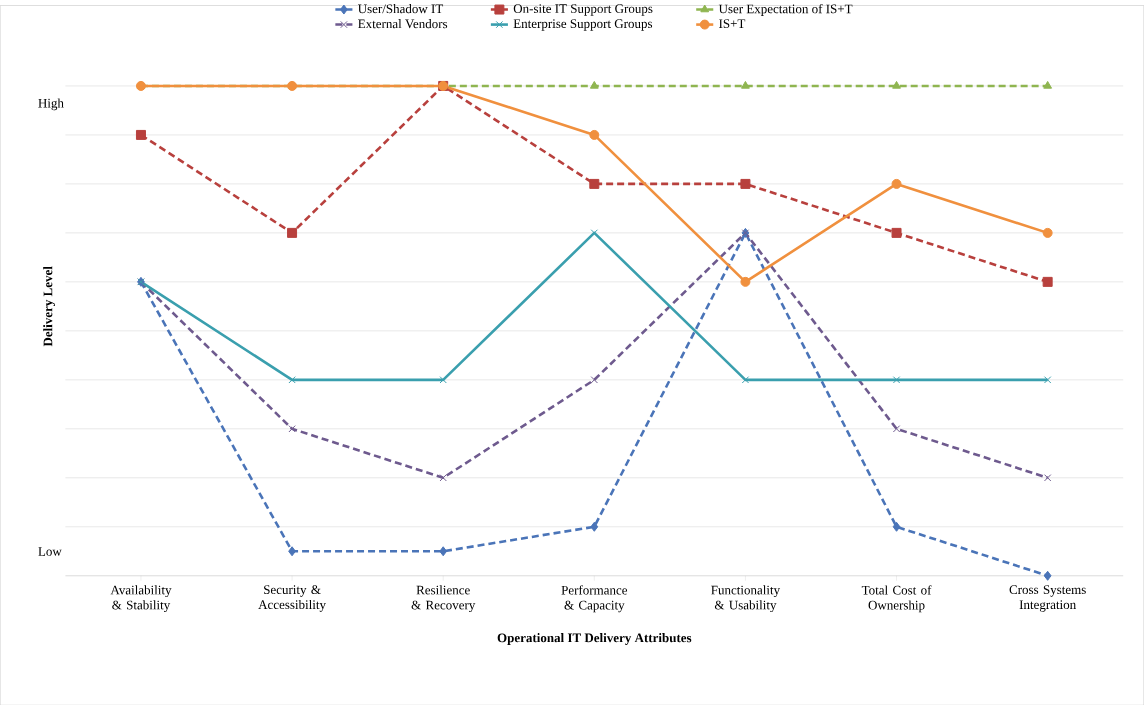 This screenshot has width=1144, height=705. I want to click on x-tick-label: Total Cost of Ownership, so click(896, 598).